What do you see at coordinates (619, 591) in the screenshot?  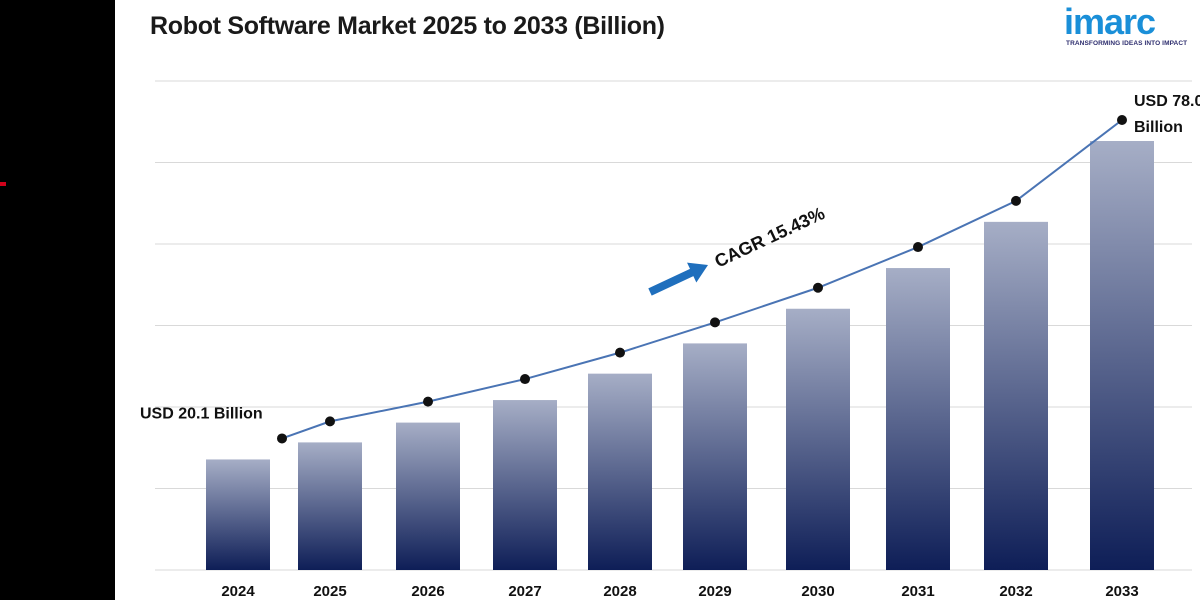 I see `x-tick-label: 2028` at bounding box center [619, 591].